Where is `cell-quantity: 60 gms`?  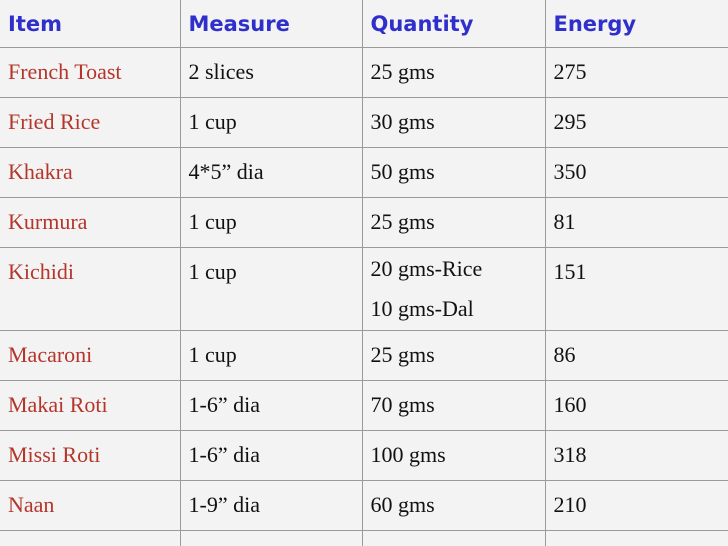 cell-quantity: 60 gms is located at coordinates (453, 505).